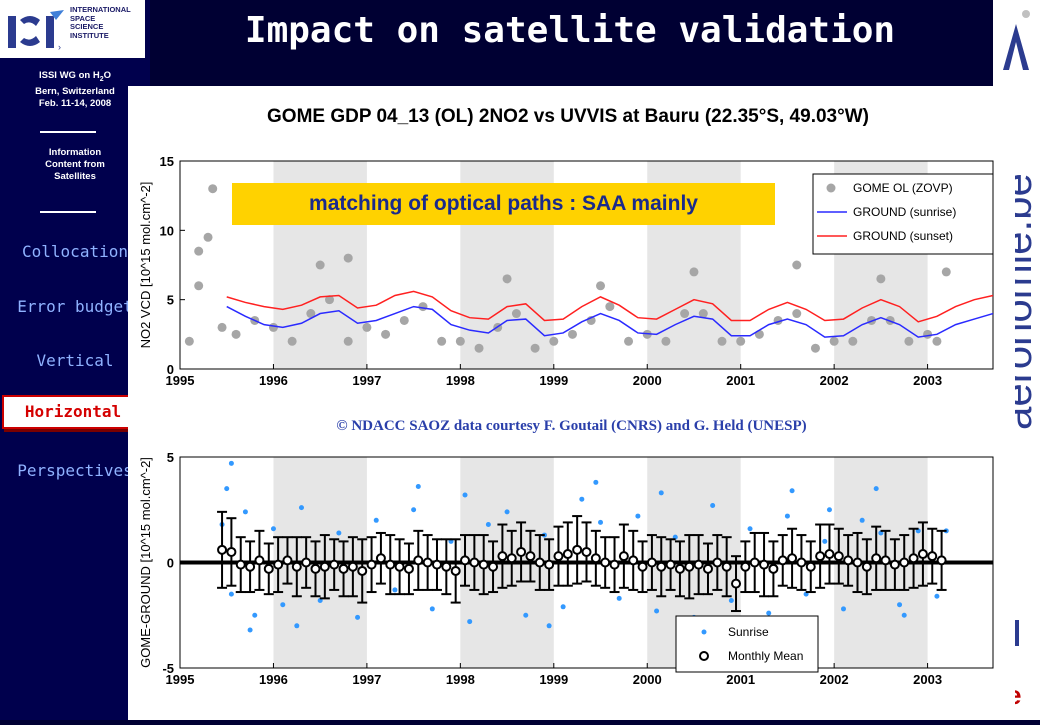  I want to click on nav-item-collocation: Collocation, so click(75, 251).